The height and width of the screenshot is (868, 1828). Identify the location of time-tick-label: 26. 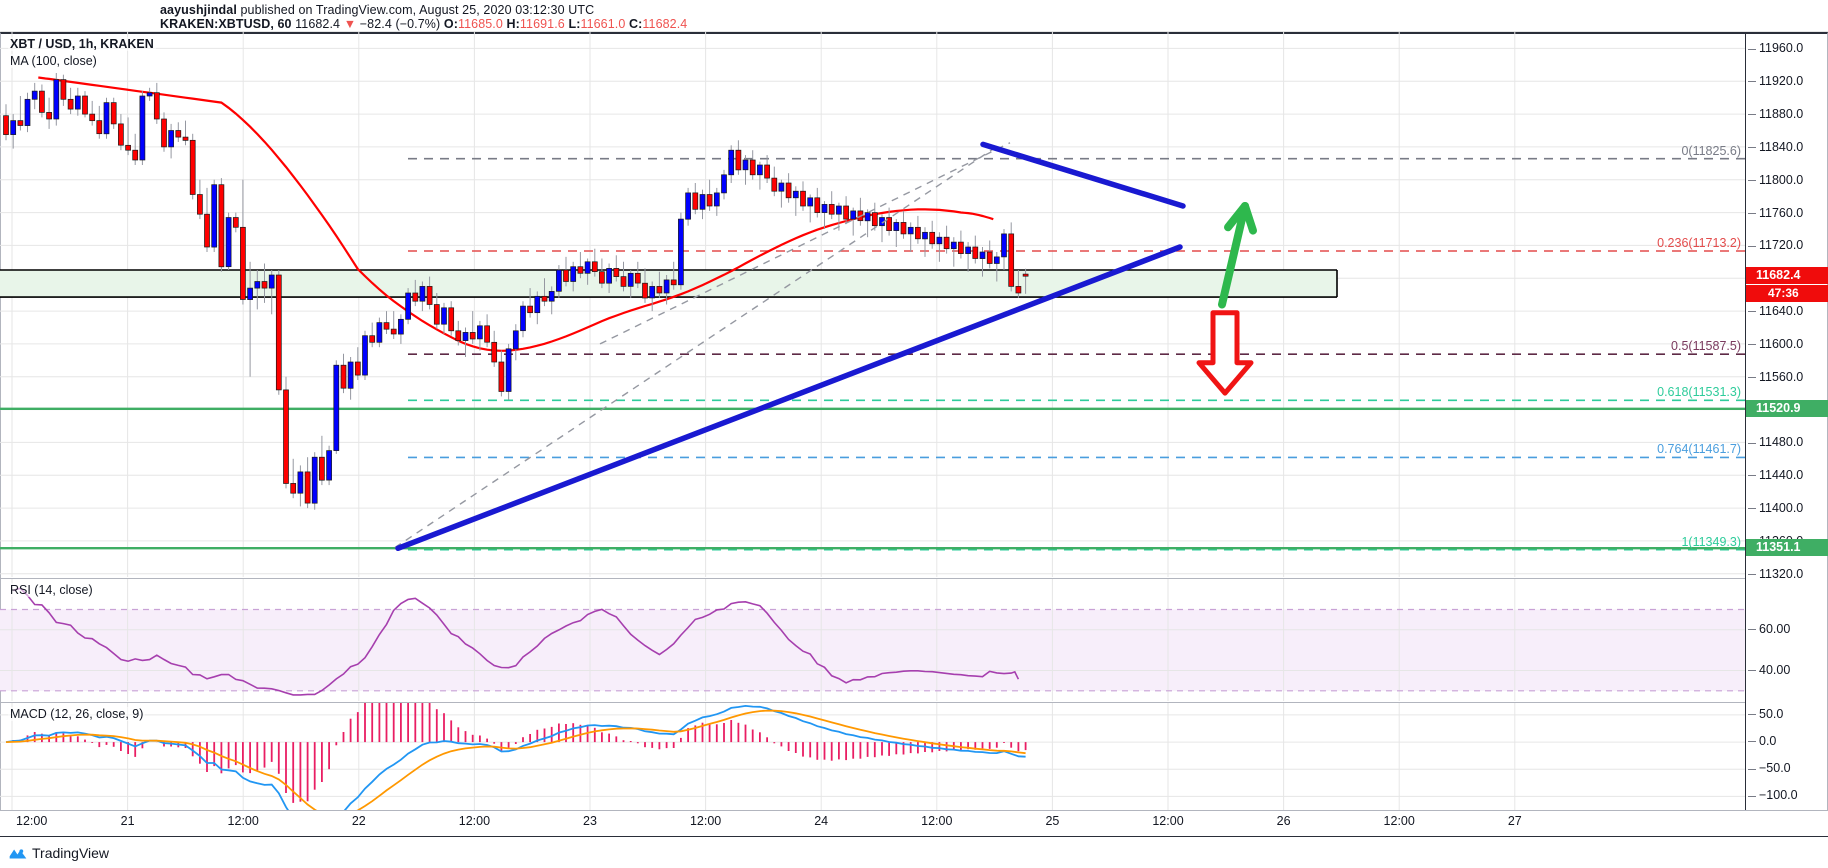
(1283, 821).